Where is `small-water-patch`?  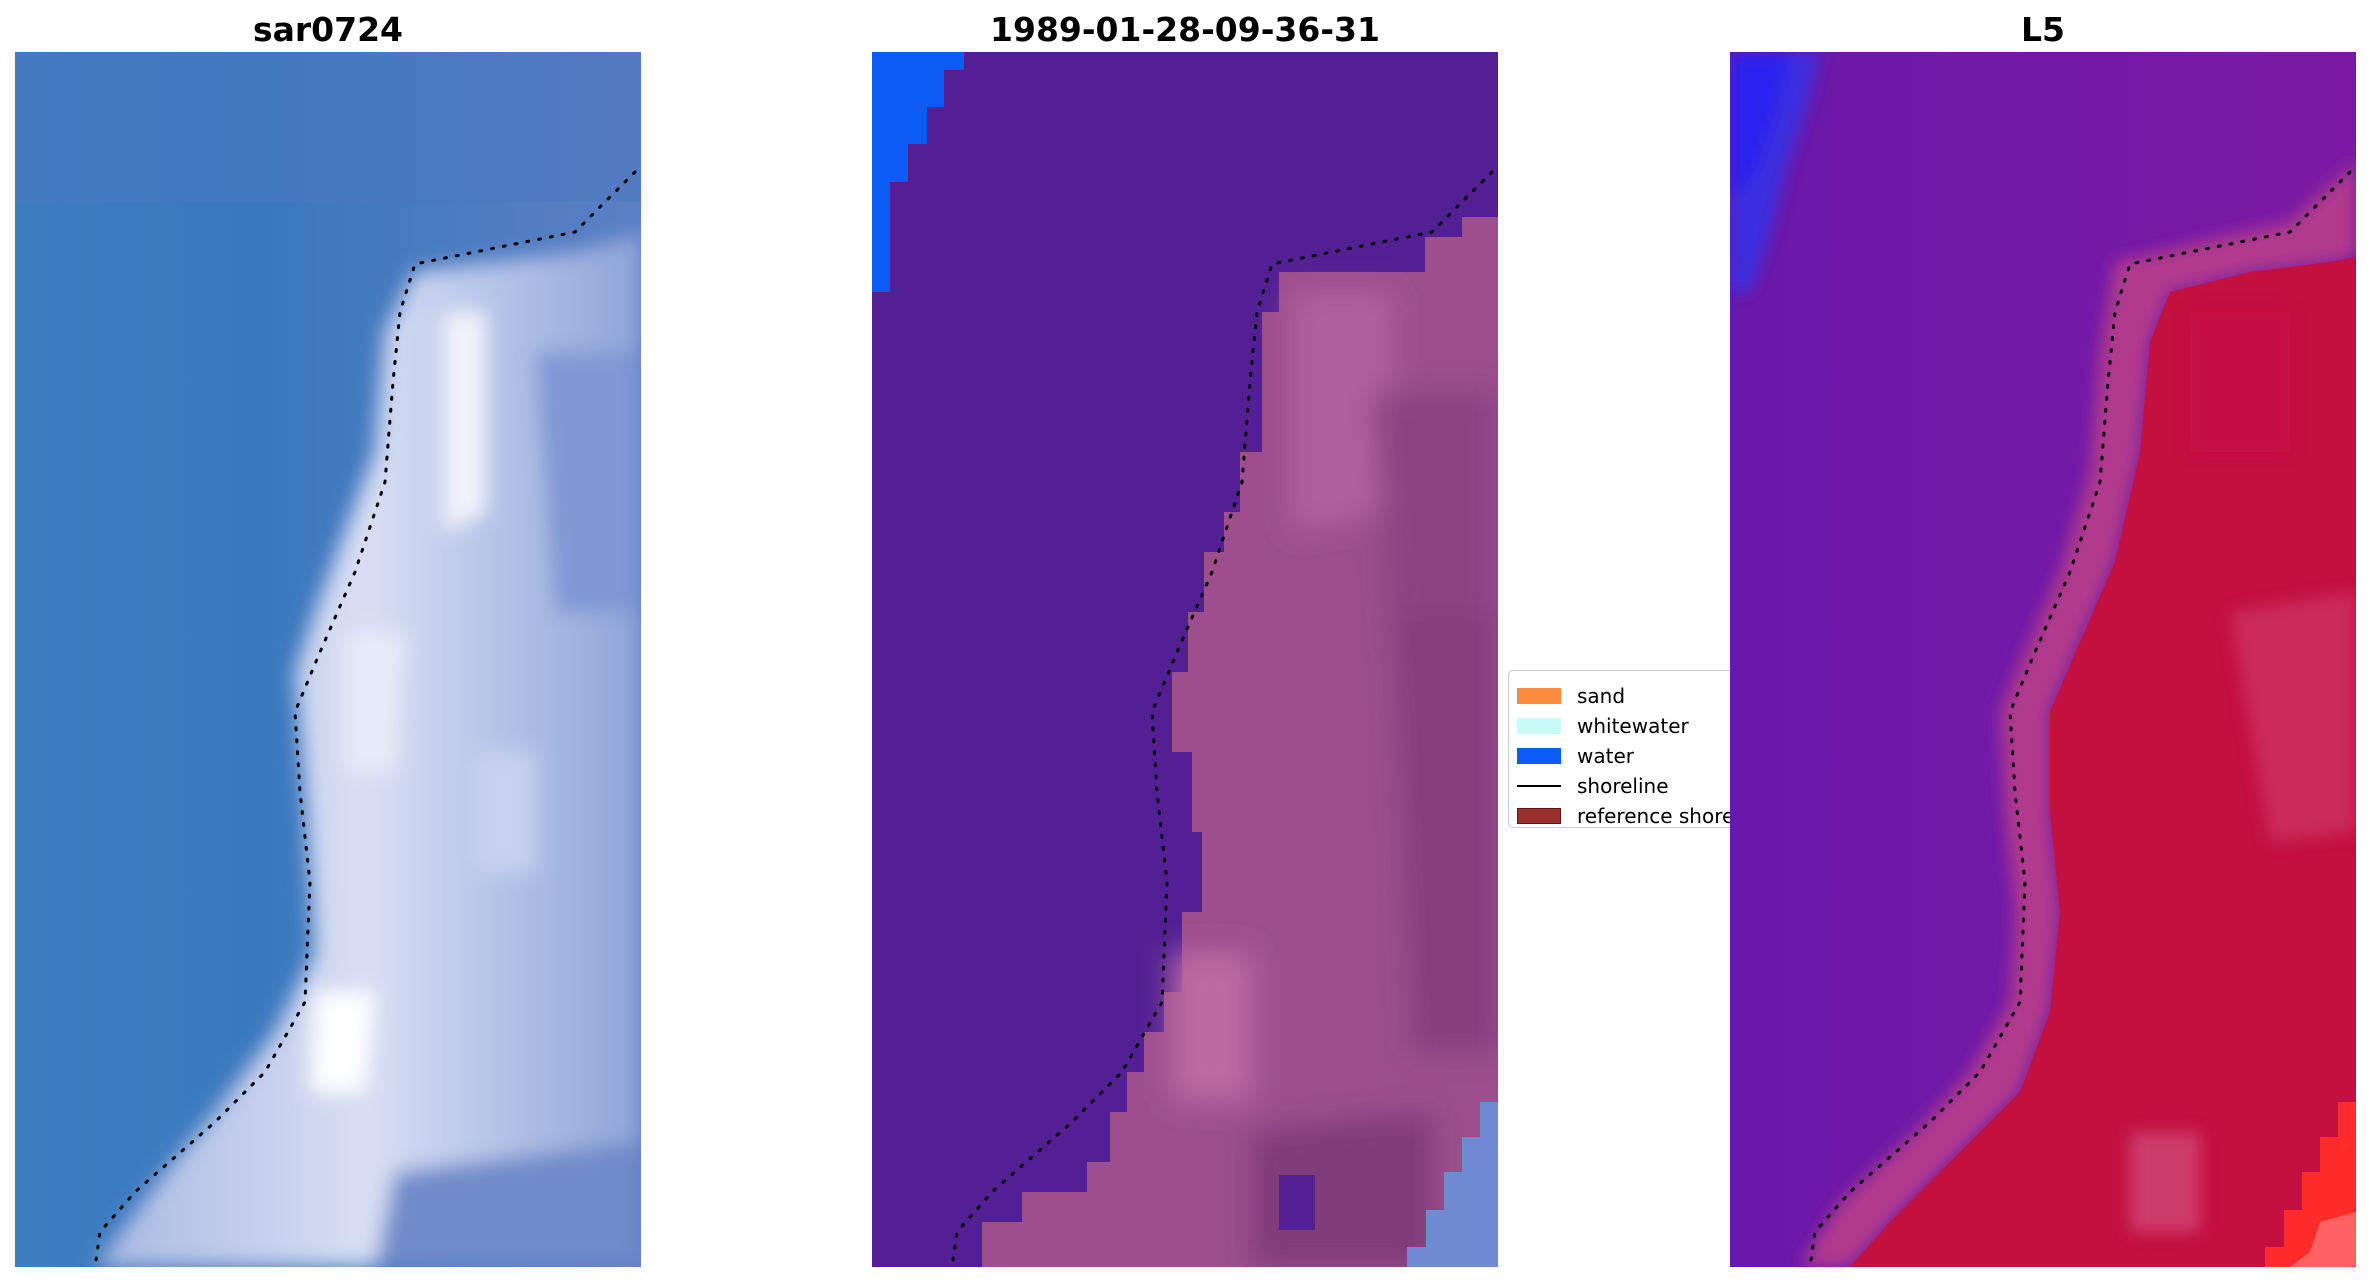
small-water-patch is located at coordinates (1297, 1202).